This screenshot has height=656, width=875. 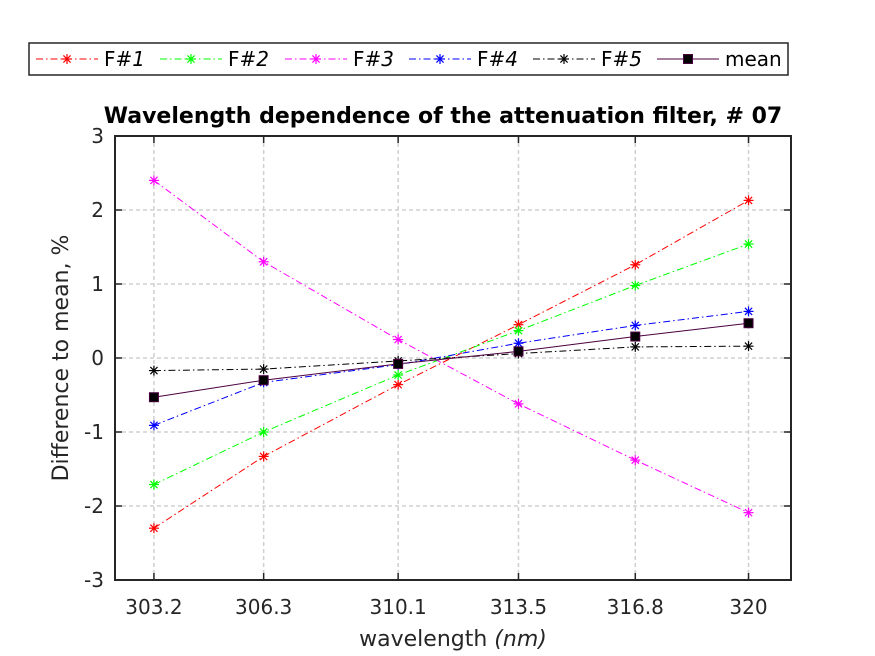 I want to click on x-tick-label: 310.1, so click(x=398, y=607).